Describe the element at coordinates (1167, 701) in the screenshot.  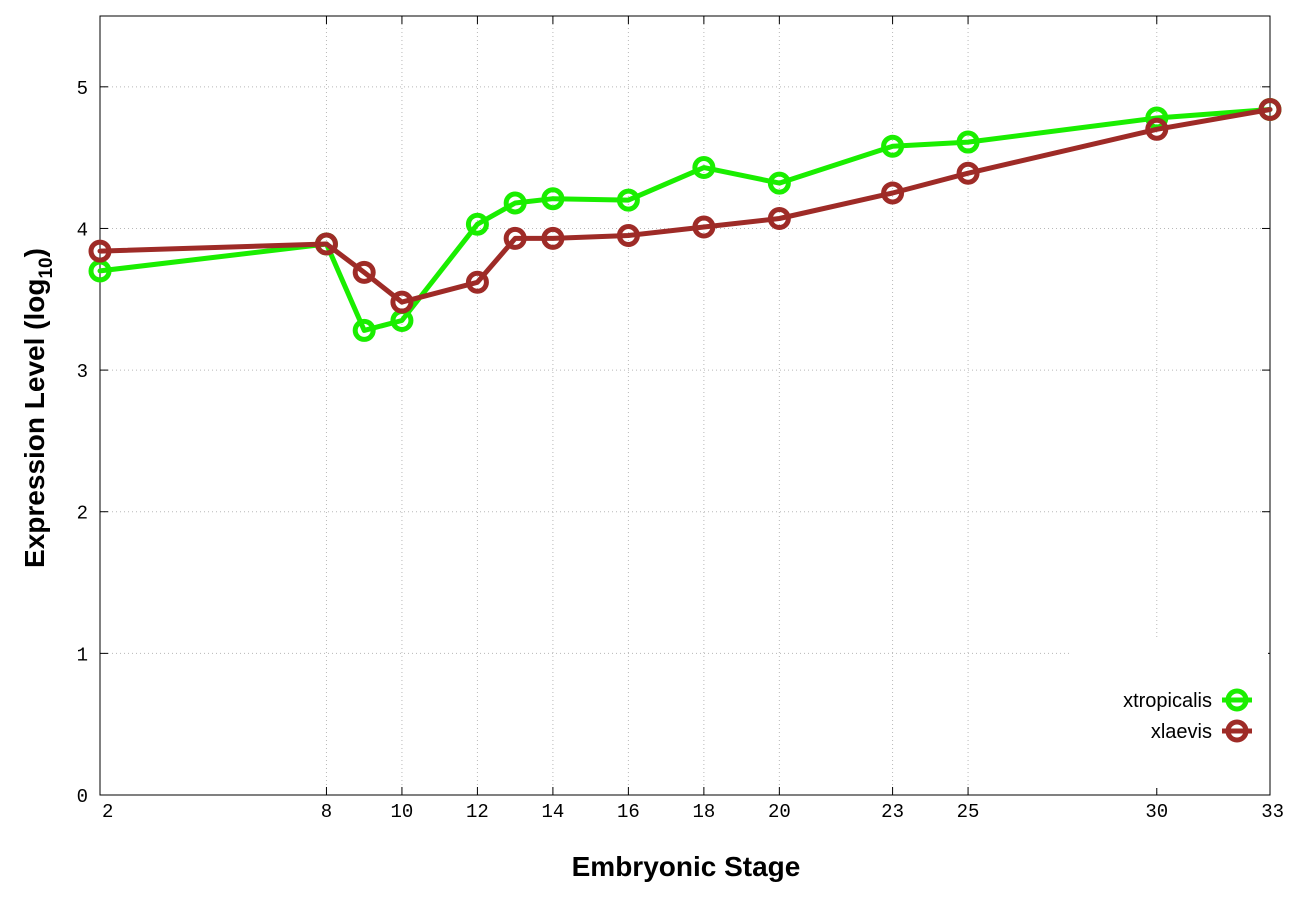
I see `legend-label-xtropicalis: xtropicalis` at that location.